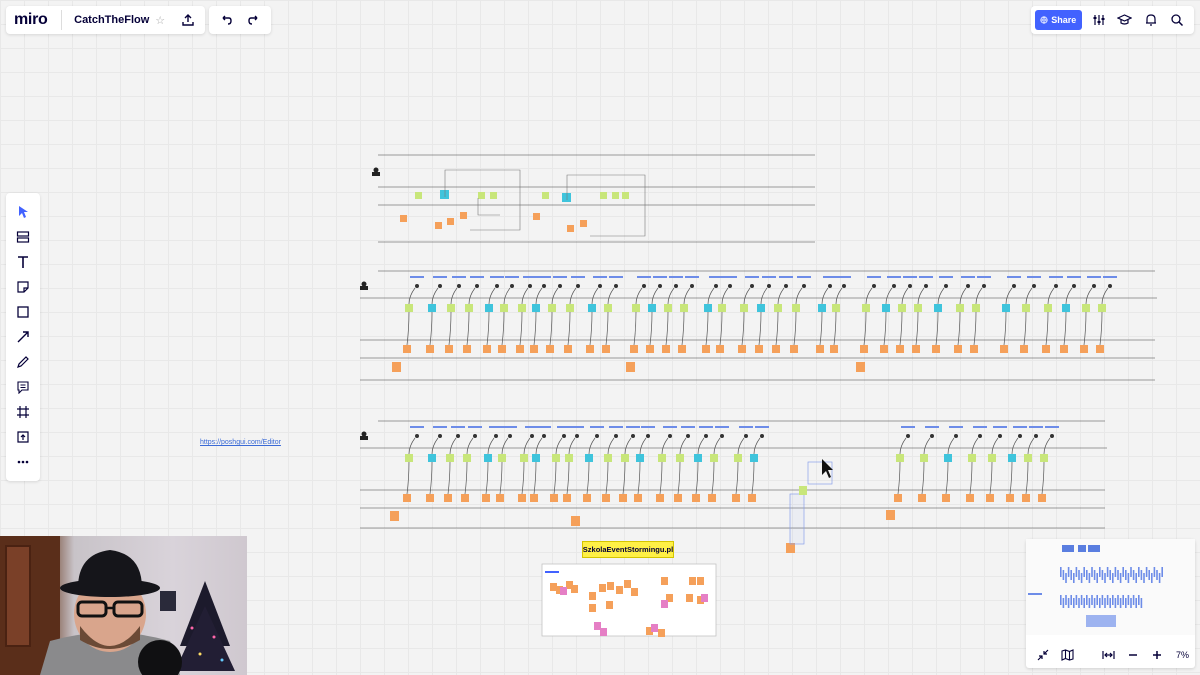 The image size is (1200, 675). What do you see at coordinates (1043, 655) in the screenshot?
I see `collapse-icon` at bounding box center [1043, 655].